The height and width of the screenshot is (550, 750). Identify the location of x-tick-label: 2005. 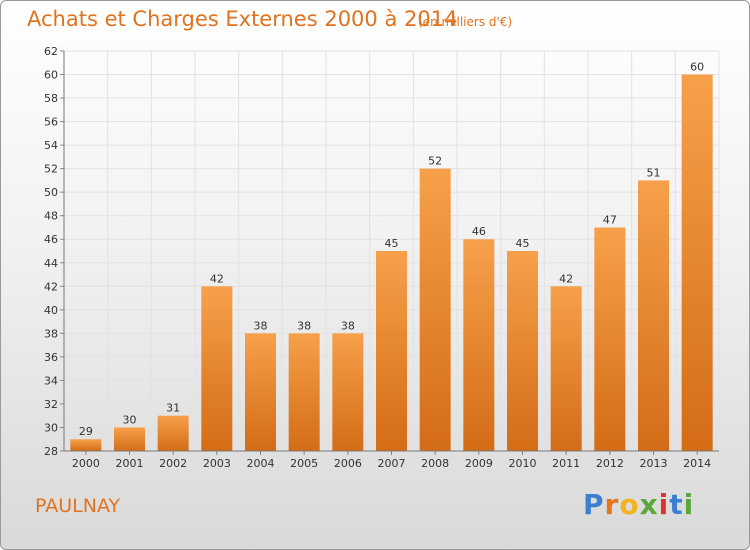
(304, 463).